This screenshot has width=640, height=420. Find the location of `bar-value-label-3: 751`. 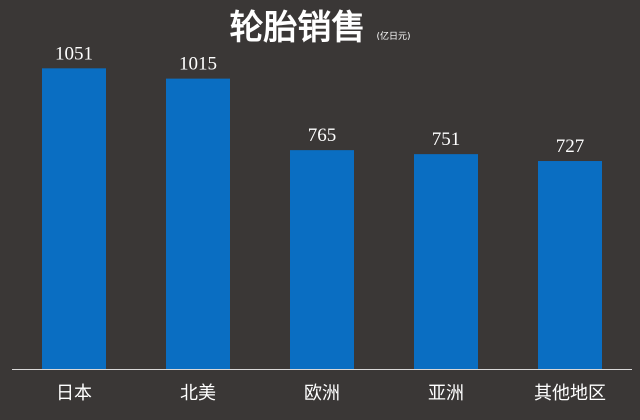

bar-value-label-3: 751 is located at coordinates (446, 139).